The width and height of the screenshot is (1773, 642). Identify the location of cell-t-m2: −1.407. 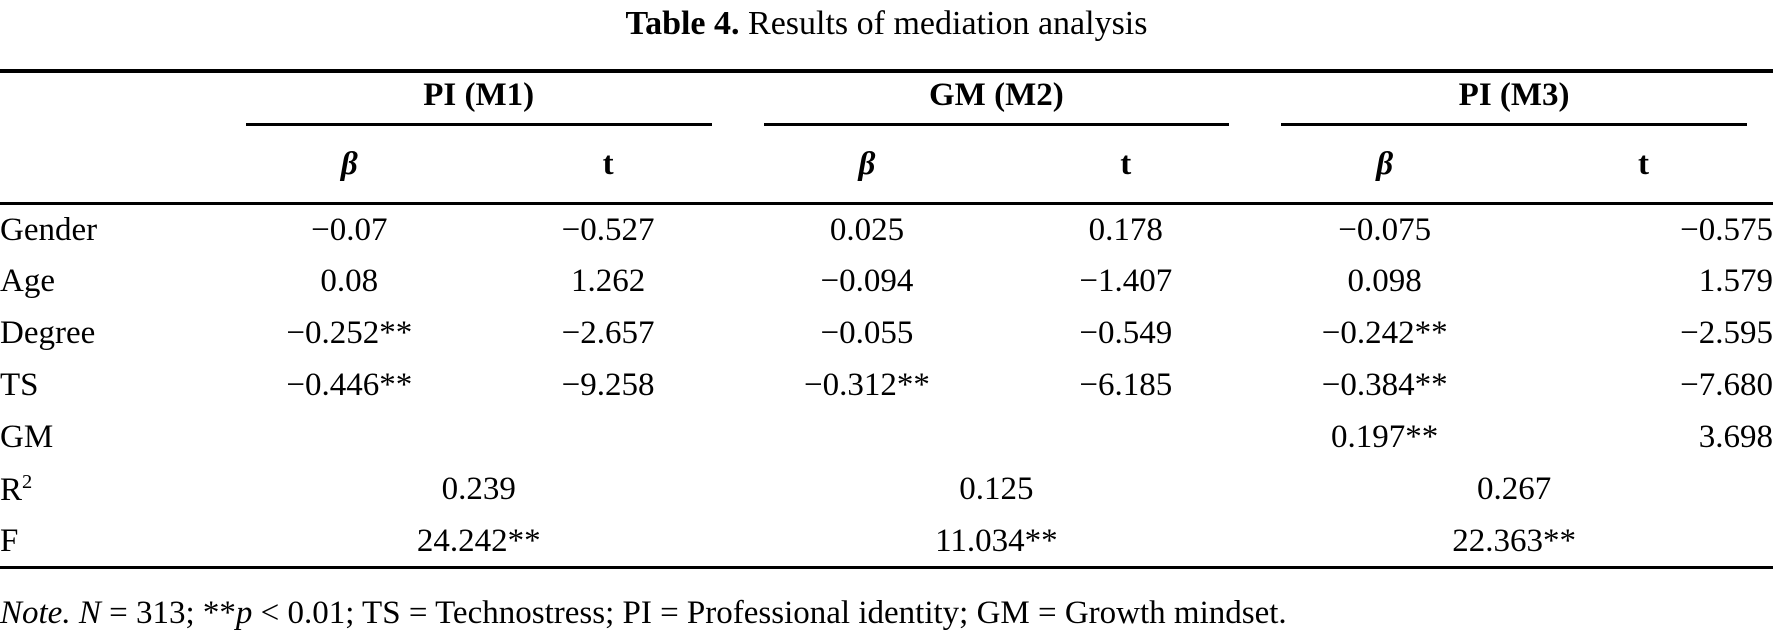
(1126, 281).